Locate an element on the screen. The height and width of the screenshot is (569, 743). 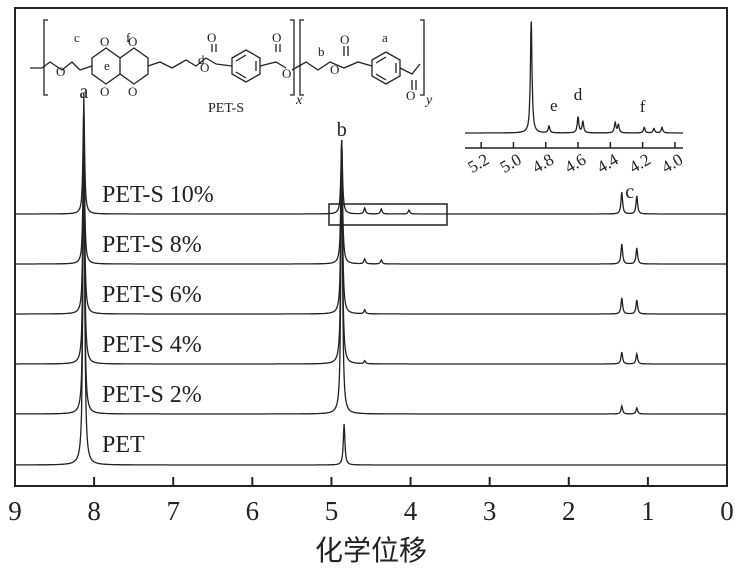
inset-peak-label: d is located at coordinates (578, 94).